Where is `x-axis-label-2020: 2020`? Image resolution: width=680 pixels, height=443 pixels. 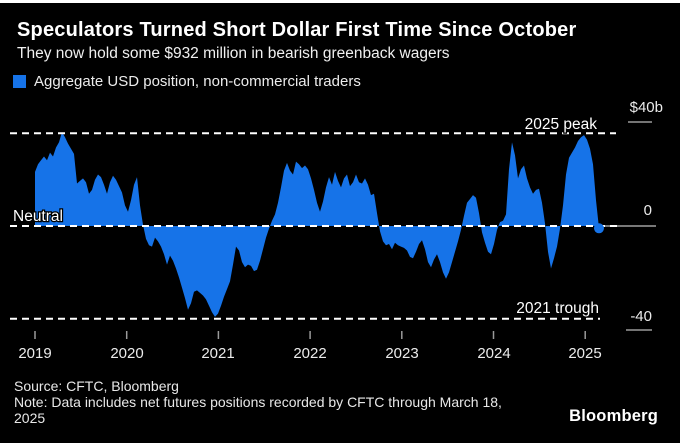
x-axis-label-2020: 2020 is located at coordinates (126, 353).